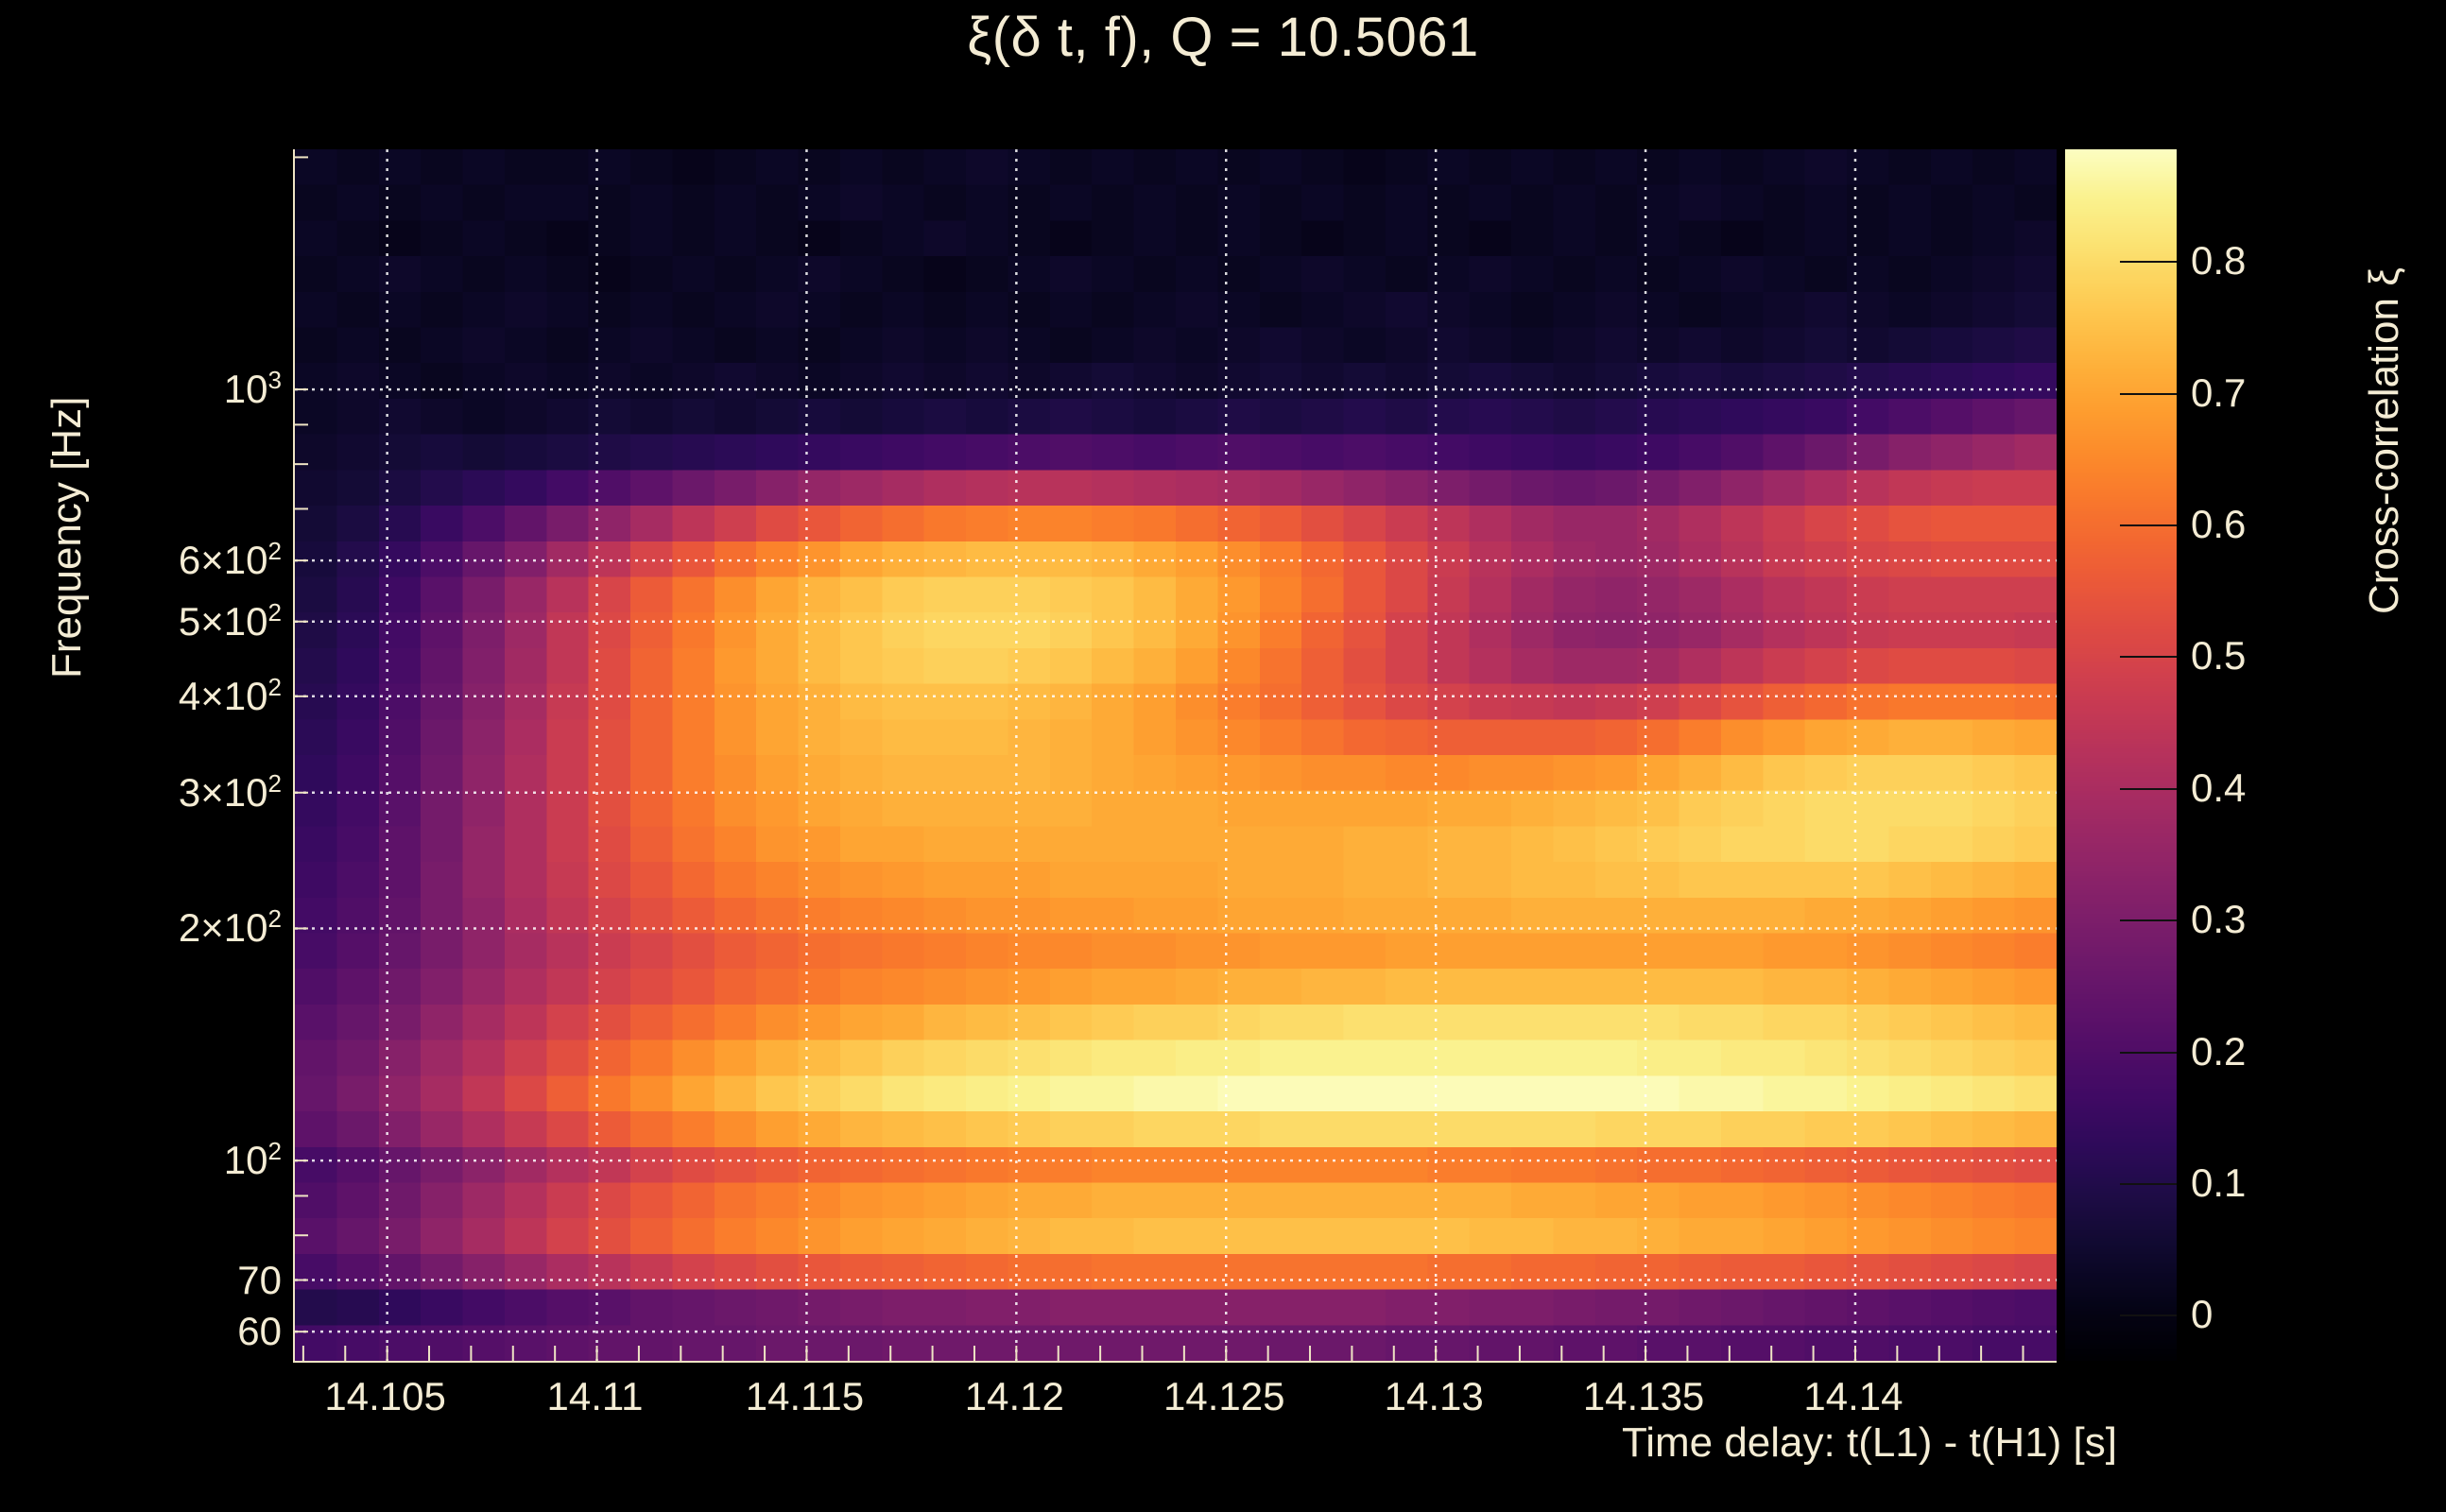 This screenshot has height=1512, width=2446. What do you see at coordinates (2384, 440) in the screenshot?
I see `colorbar-title: Cross-correlation ξ` at bounding box center [2384, 440].